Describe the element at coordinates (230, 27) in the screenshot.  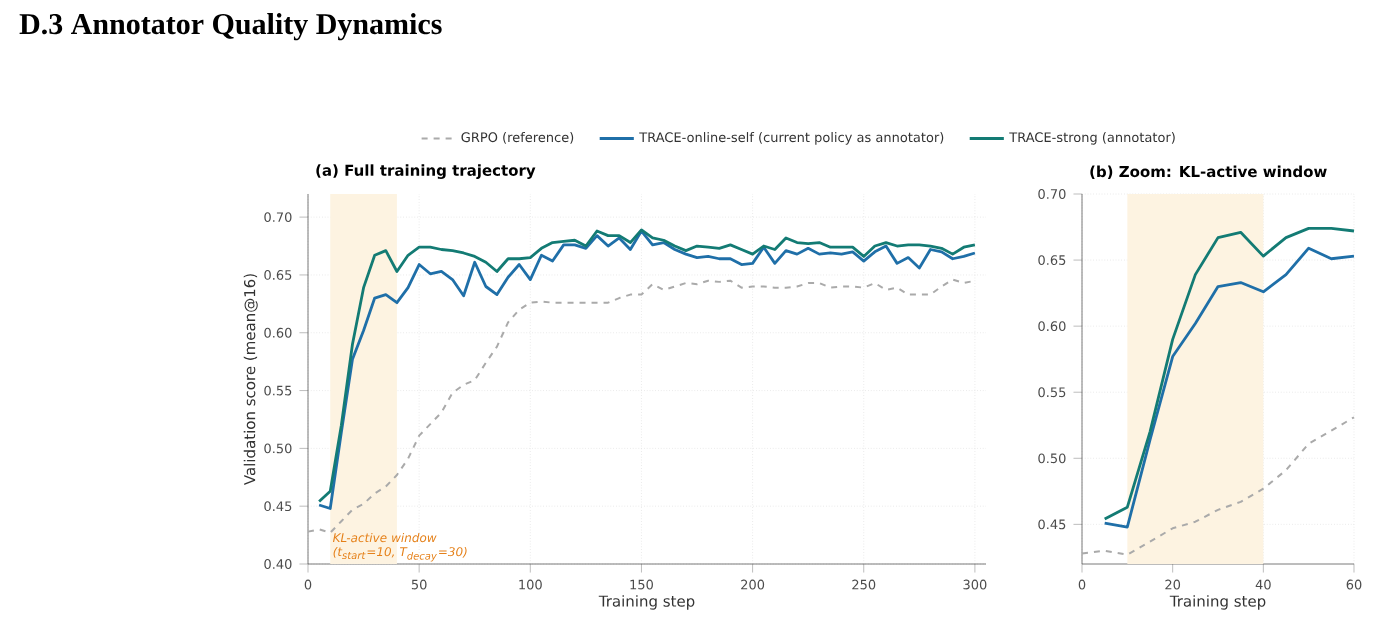
I see `text: D.3 Annotator Quality Dynamics` at that location.